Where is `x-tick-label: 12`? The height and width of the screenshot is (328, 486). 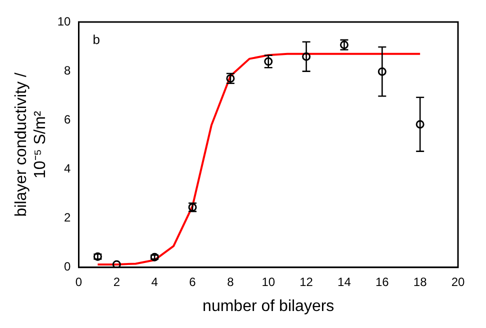
x-tick-label: 12 is located at coordinates (307, 281).